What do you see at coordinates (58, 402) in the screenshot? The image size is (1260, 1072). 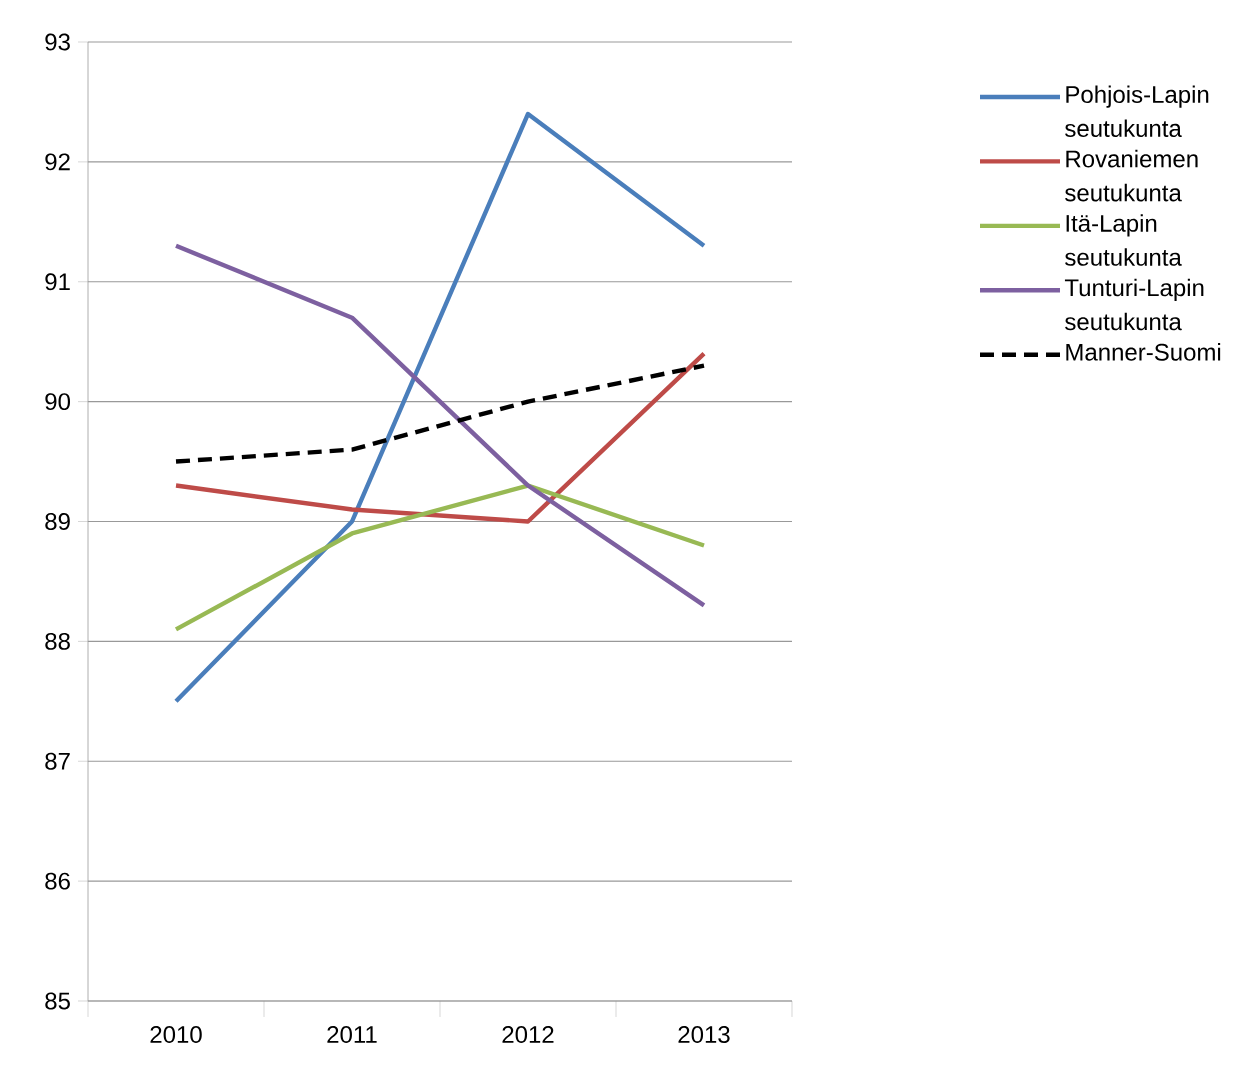 I see `y-tick-label: 90` at bounding box center [58, 402].